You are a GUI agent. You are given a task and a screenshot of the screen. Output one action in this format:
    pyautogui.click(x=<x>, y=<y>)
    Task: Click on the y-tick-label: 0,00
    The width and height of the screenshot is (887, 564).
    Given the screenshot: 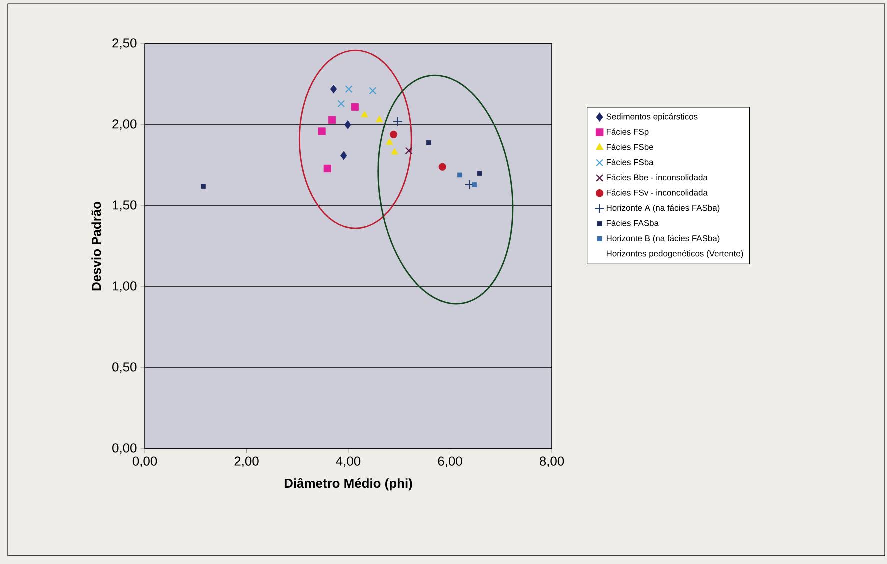 What is the action you would take?
    pyautogui.click(x=124, y=449)
    